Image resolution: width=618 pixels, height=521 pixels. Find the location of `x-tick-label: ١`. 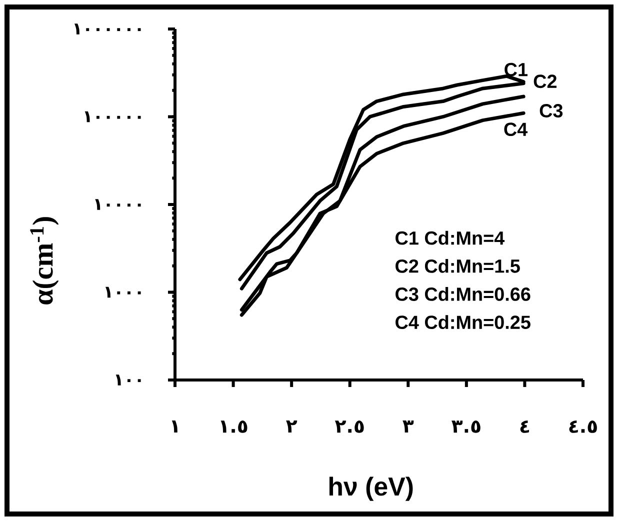

x-tick-label: ١ is located at coordinates (175, 426).